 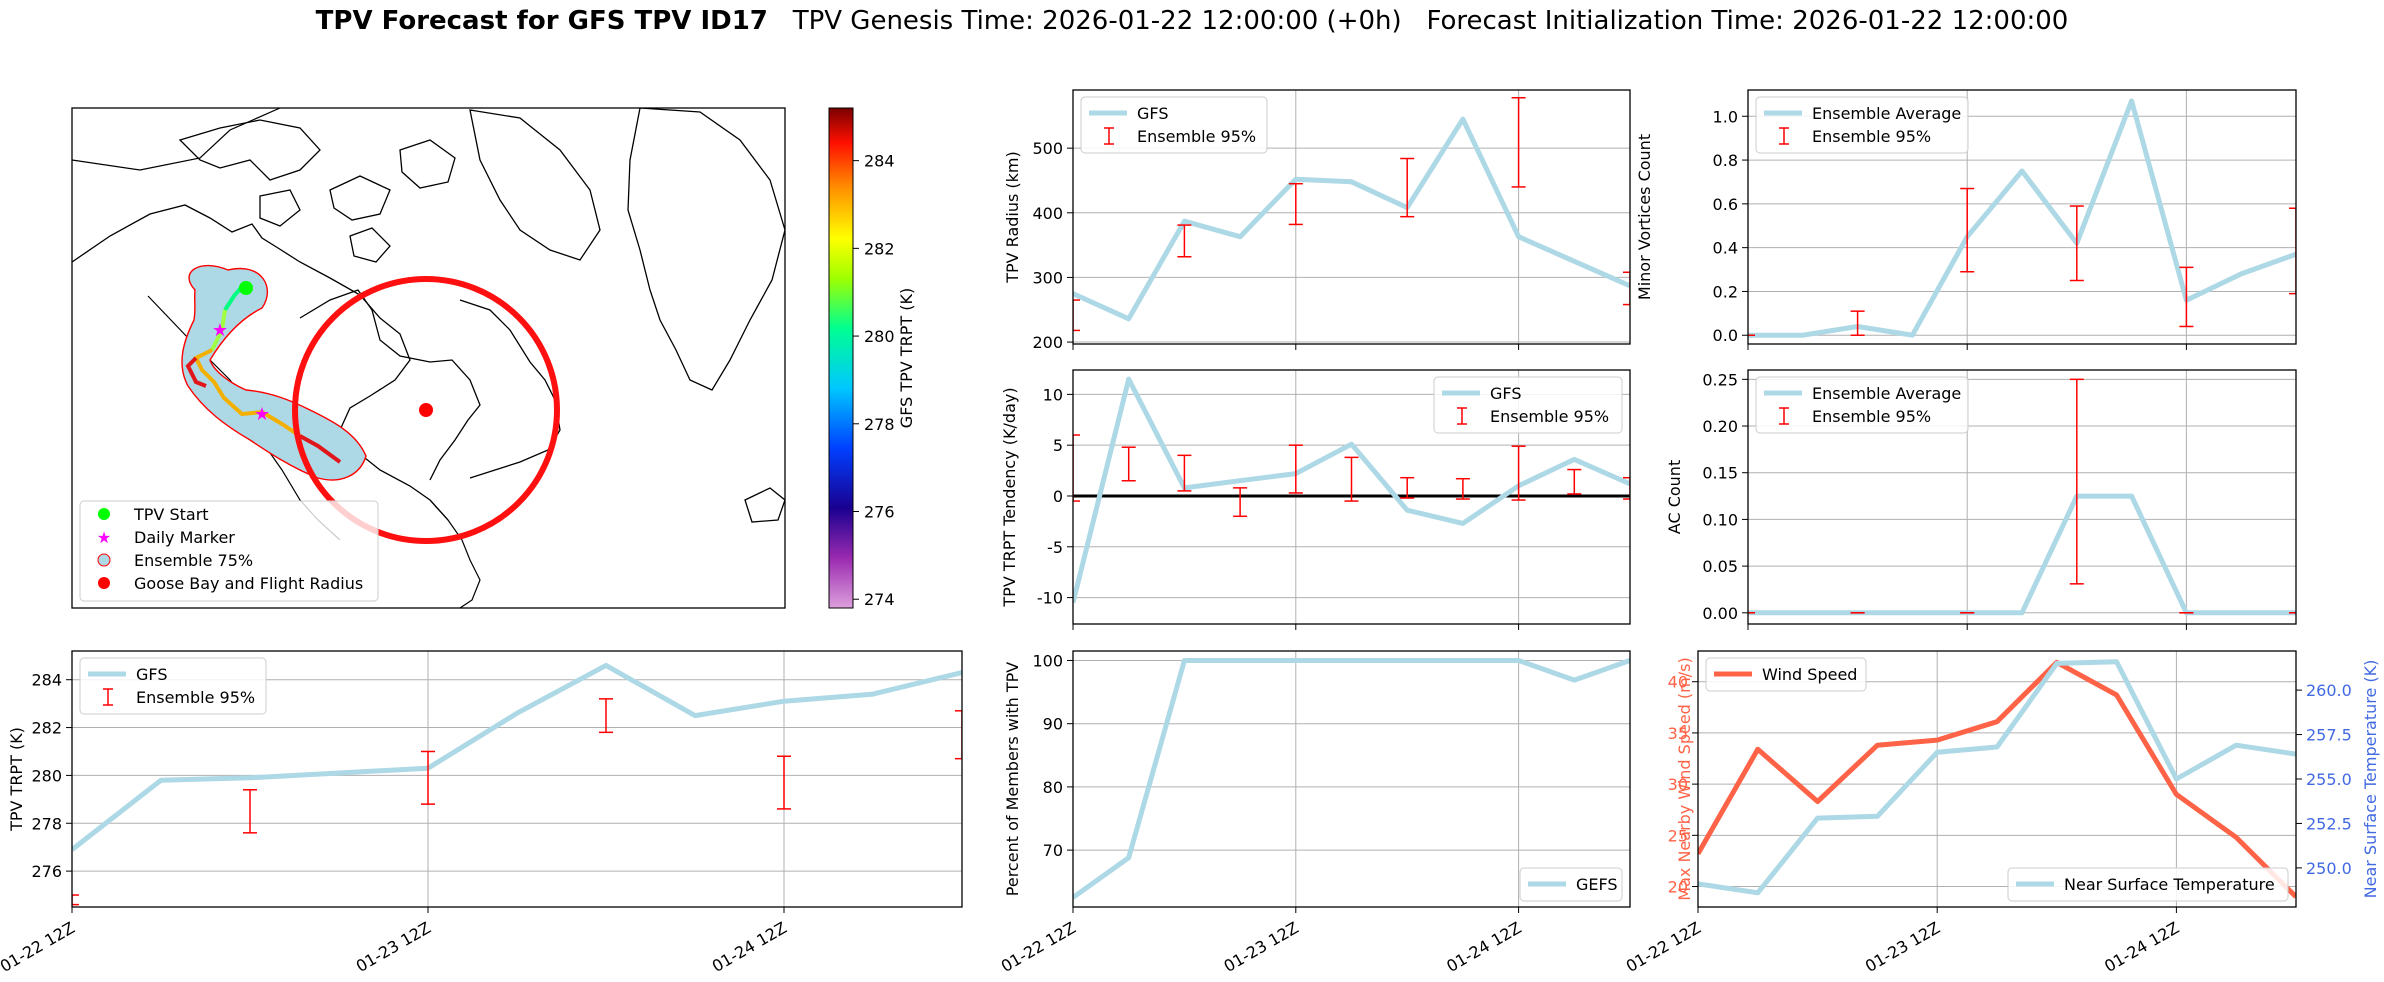 What do you see at coordinates (1058, 445) in the screenshot?
I see `tendency-ytick-label-3: 5` at bounding box center [1058, 445].